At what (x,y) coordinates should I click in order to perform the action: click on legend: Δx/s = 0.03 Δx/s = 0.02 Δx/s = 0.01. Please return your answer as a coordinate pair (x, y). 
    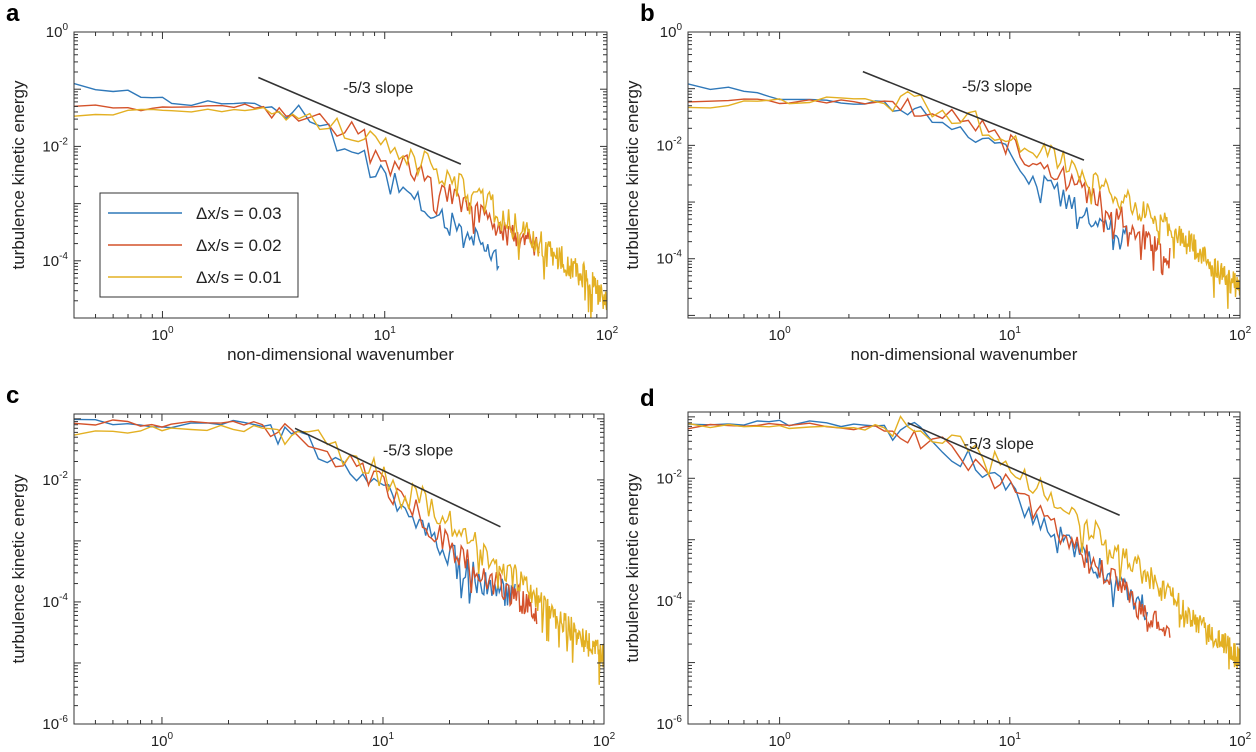
    Looking at the image, I should click on (199, 245).